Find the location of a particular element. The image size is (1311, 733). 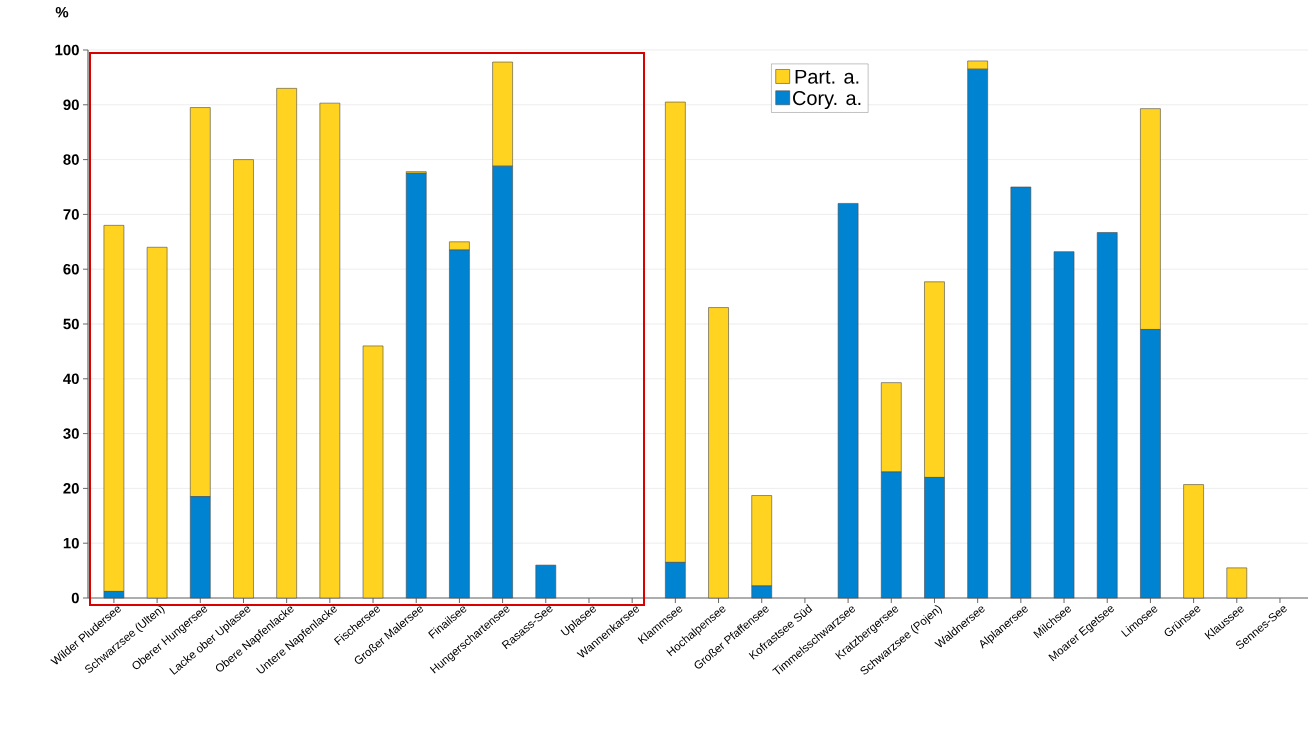

y-tick-label: 60 is located at coordinates (71, 269).